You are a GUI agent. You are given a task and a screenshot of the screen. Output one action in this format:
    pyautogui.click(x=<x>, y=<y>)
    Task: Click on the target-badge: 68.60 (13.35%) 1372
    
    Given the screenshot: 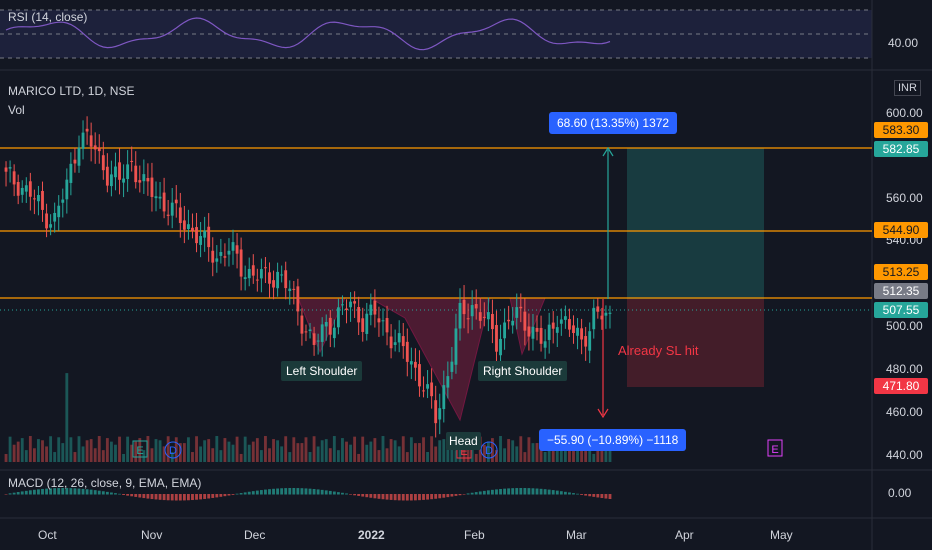 What is the action you would take?
    pyautogui.click(x=613, y=123)
    